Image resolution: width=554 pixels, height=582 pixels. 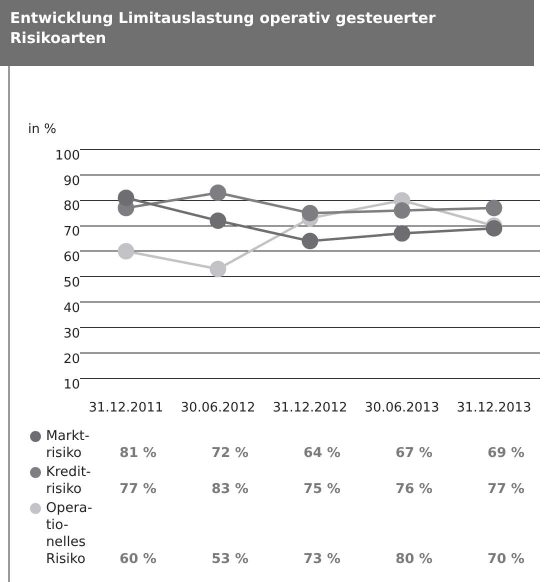 I want to click on x-tick-label: 30.06.2013, so click(x=402, y=408).